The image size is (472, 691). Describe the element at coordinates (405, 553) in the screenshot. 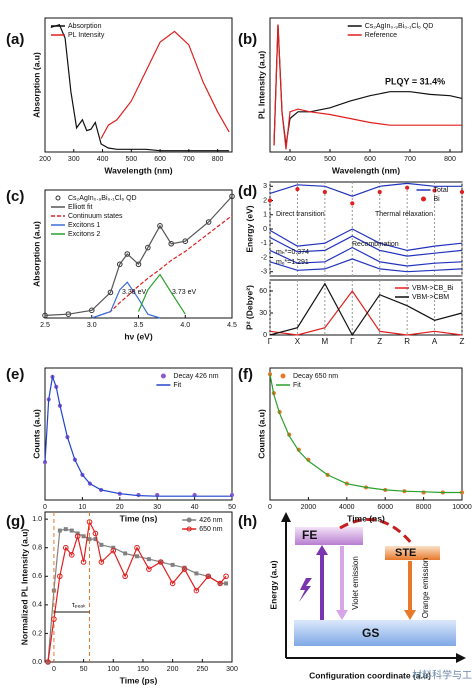

I see `state-label: STE` at that location.